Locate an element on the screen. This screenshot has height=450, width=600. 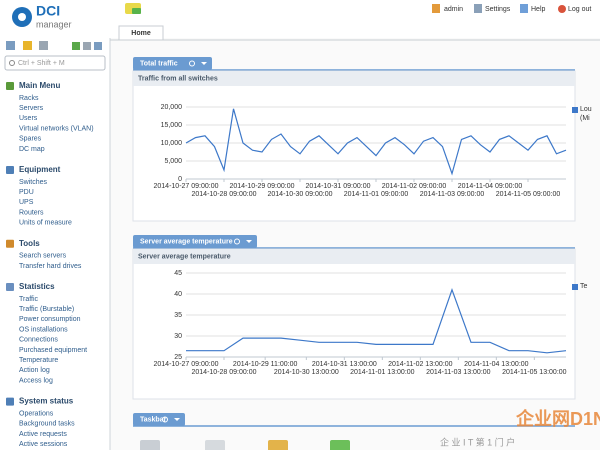
home-tab-label: Home is located at coordinates (141, 33).